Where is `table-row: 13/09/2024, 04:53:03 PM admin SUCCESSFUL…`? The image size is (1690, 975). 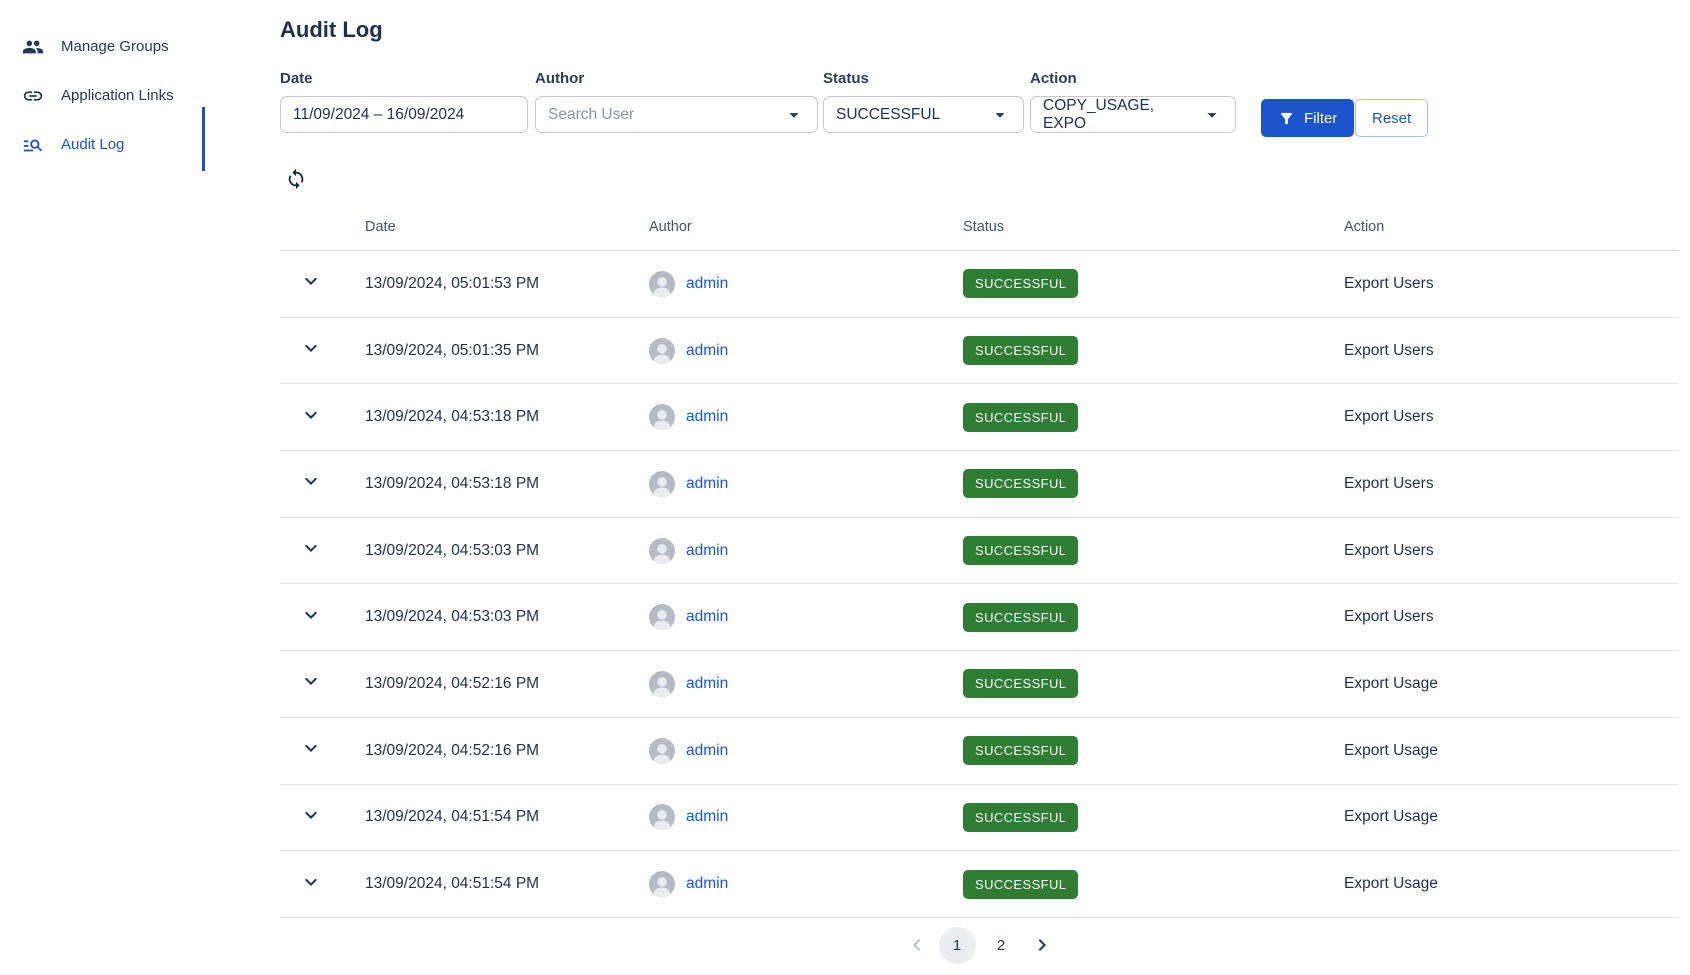 table-row: 13/09/2024, 04:53:03 PM admin SUCCESSFUL… is located at coordinates (979, 551).